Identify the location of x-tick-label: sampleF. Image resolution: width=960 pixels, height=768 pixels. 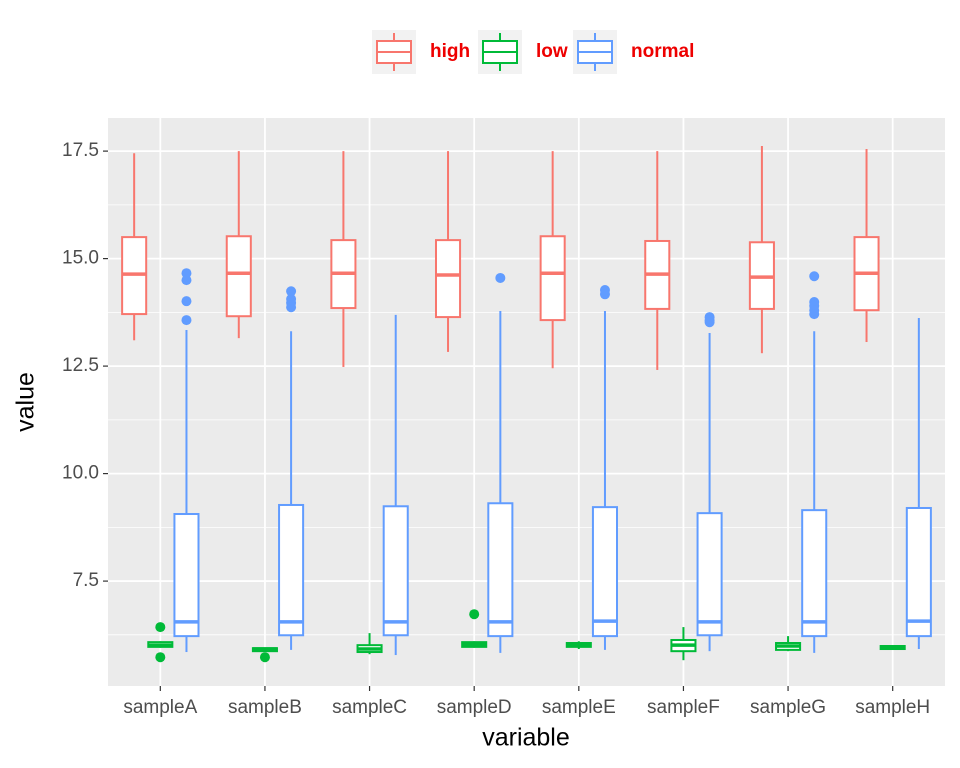
(683, 707).